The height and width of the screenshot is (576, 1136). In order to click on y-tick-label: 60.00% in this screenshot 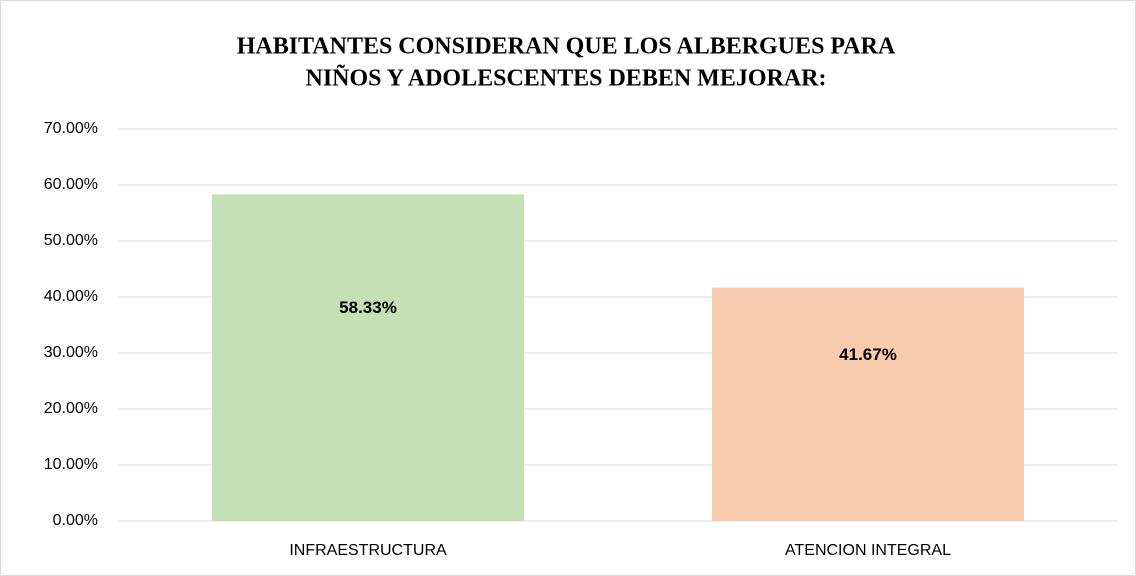, I will do `click(71, 184)`.